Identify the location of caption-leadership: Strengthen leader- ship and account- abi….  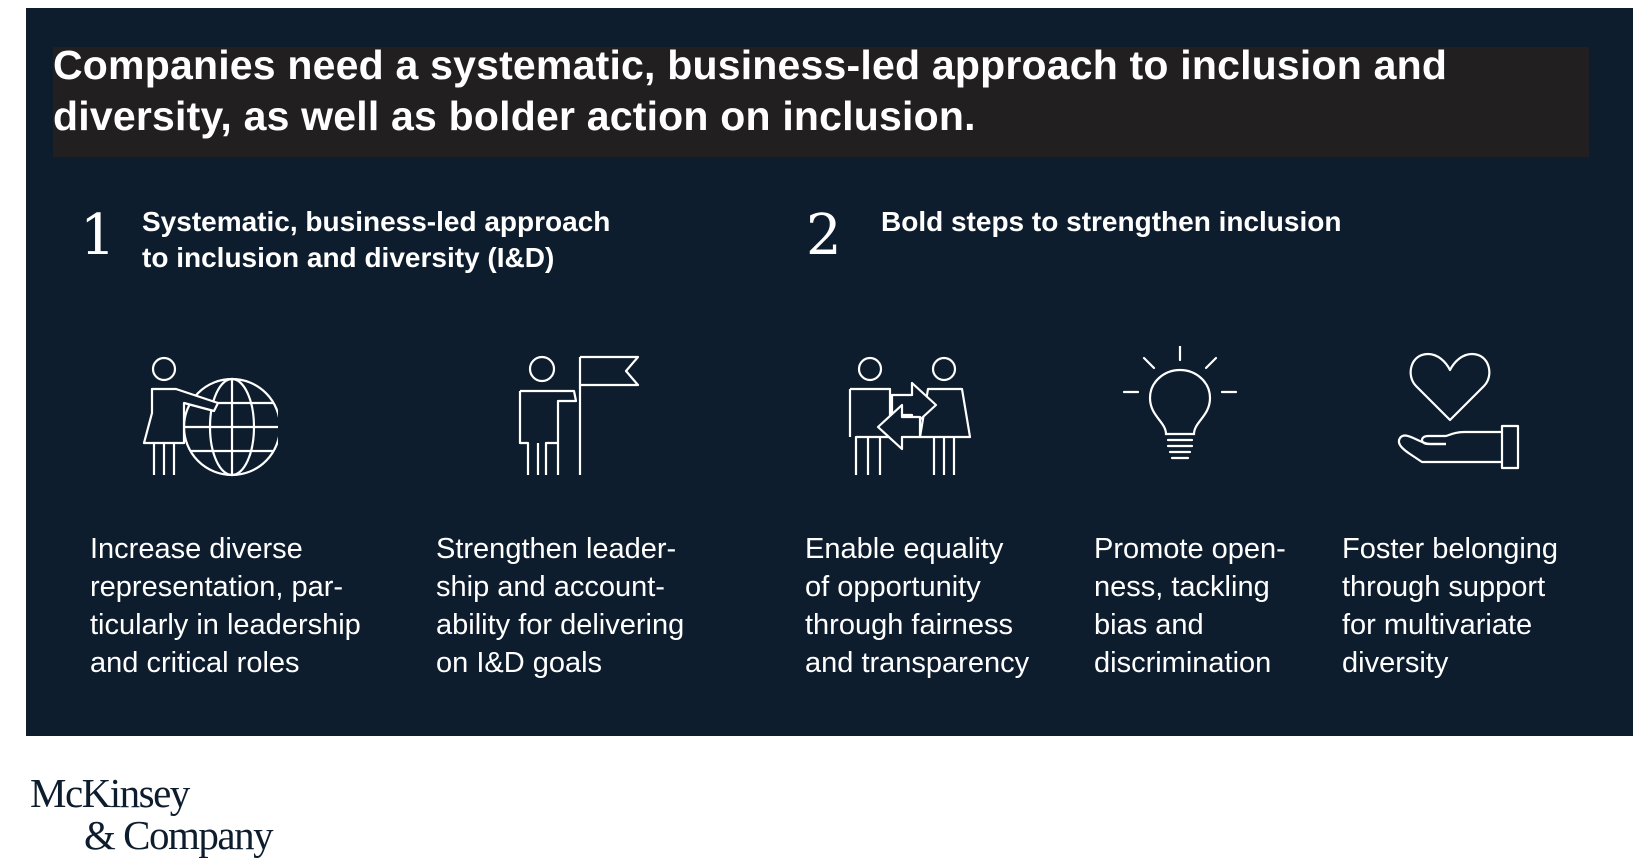
(560, 606).